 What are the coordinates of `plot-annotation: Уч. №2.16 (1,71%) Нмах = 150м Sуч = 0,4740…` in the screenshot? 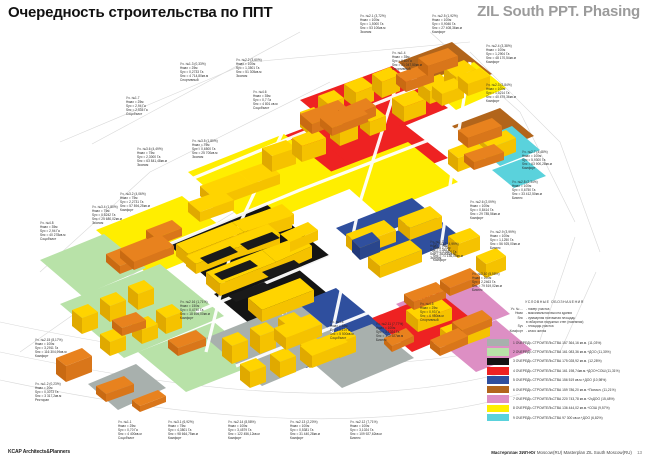 It's located at (195, 310).